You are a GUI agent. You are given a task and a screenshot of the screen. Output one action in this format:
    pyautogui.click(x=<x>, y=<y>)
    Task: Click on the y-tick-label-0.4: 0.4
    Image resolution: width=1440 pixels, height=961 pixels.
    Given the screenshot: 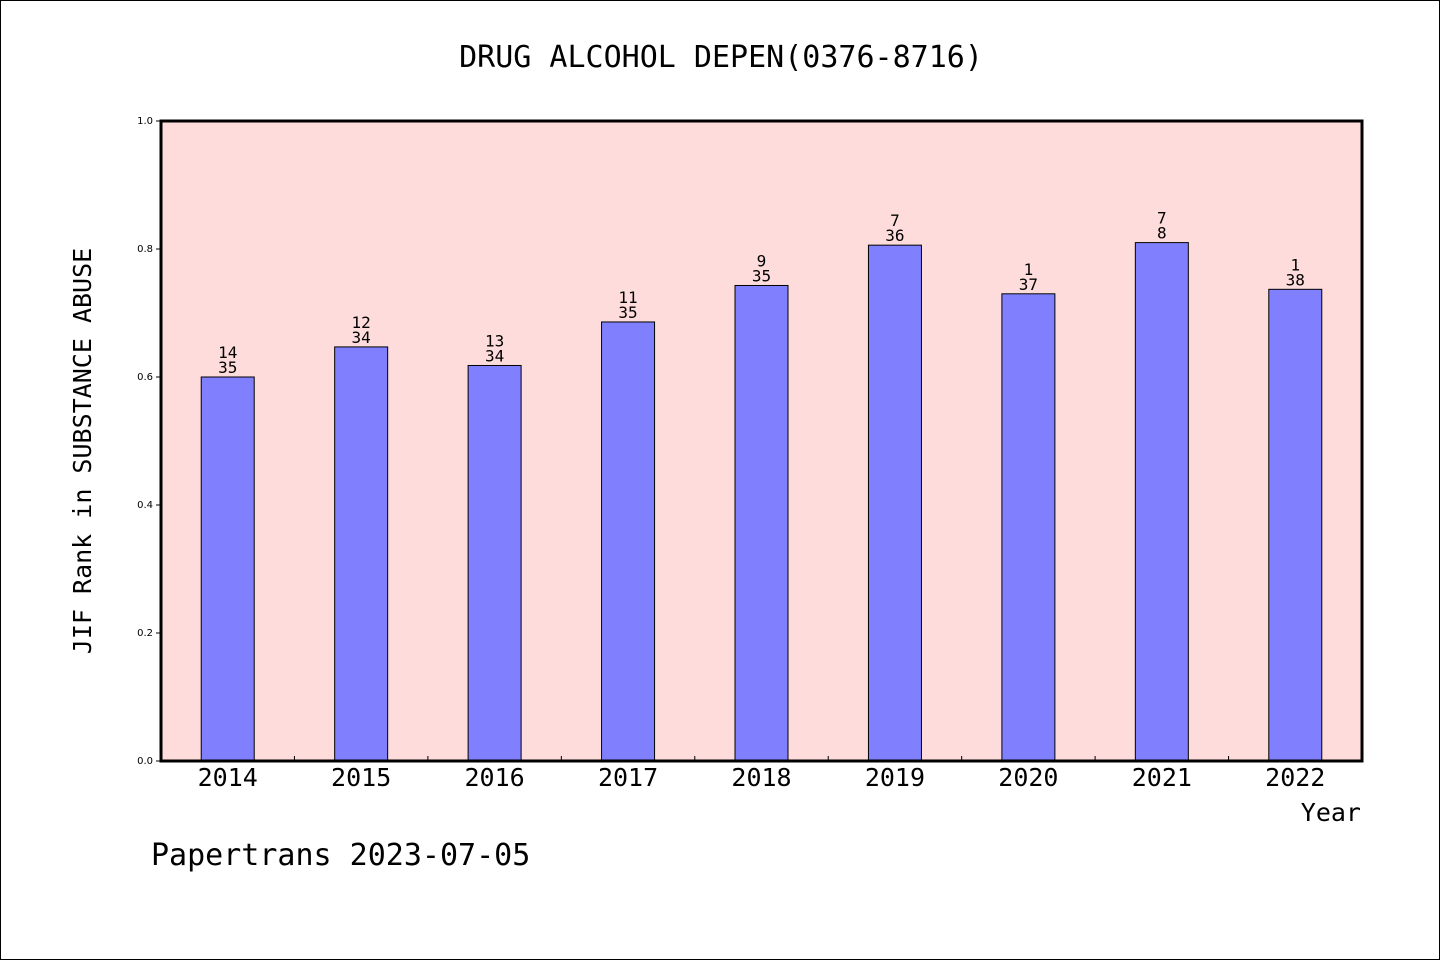 What is the action you would take?
    pyautogui.click(x=145, y=505)
    